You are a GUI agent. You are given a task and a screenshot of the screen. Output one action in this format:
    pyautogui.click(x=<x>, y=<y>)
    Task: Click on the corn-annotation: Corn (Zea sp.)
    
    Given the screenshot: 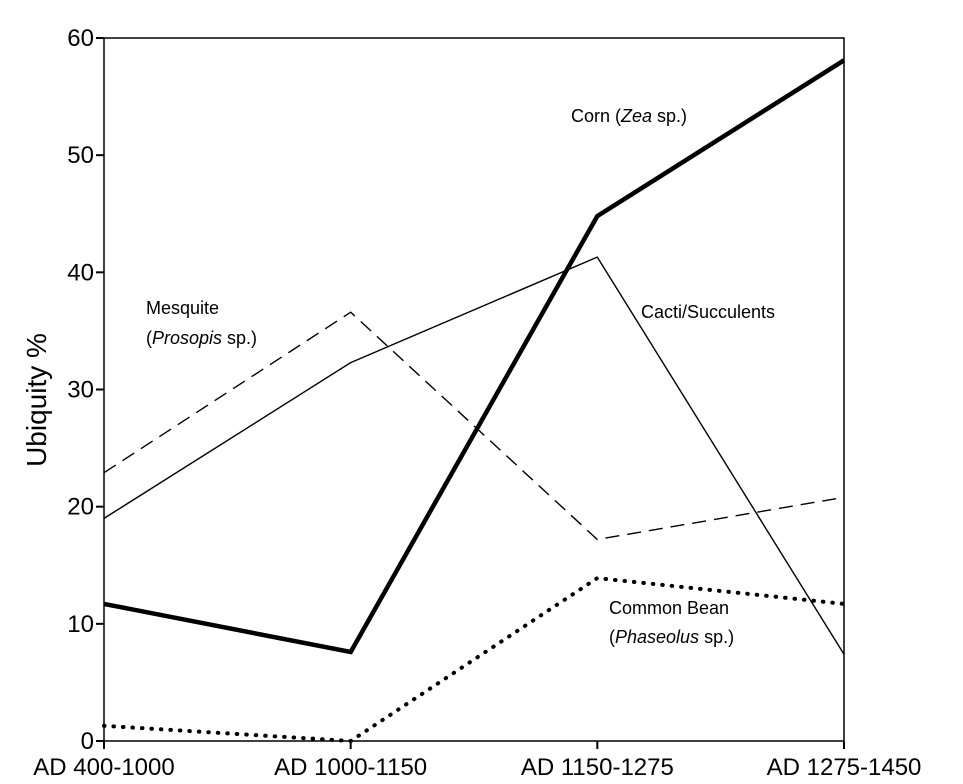 What is the action you would take?
    pyautogui.click(x=629, y=116)
    